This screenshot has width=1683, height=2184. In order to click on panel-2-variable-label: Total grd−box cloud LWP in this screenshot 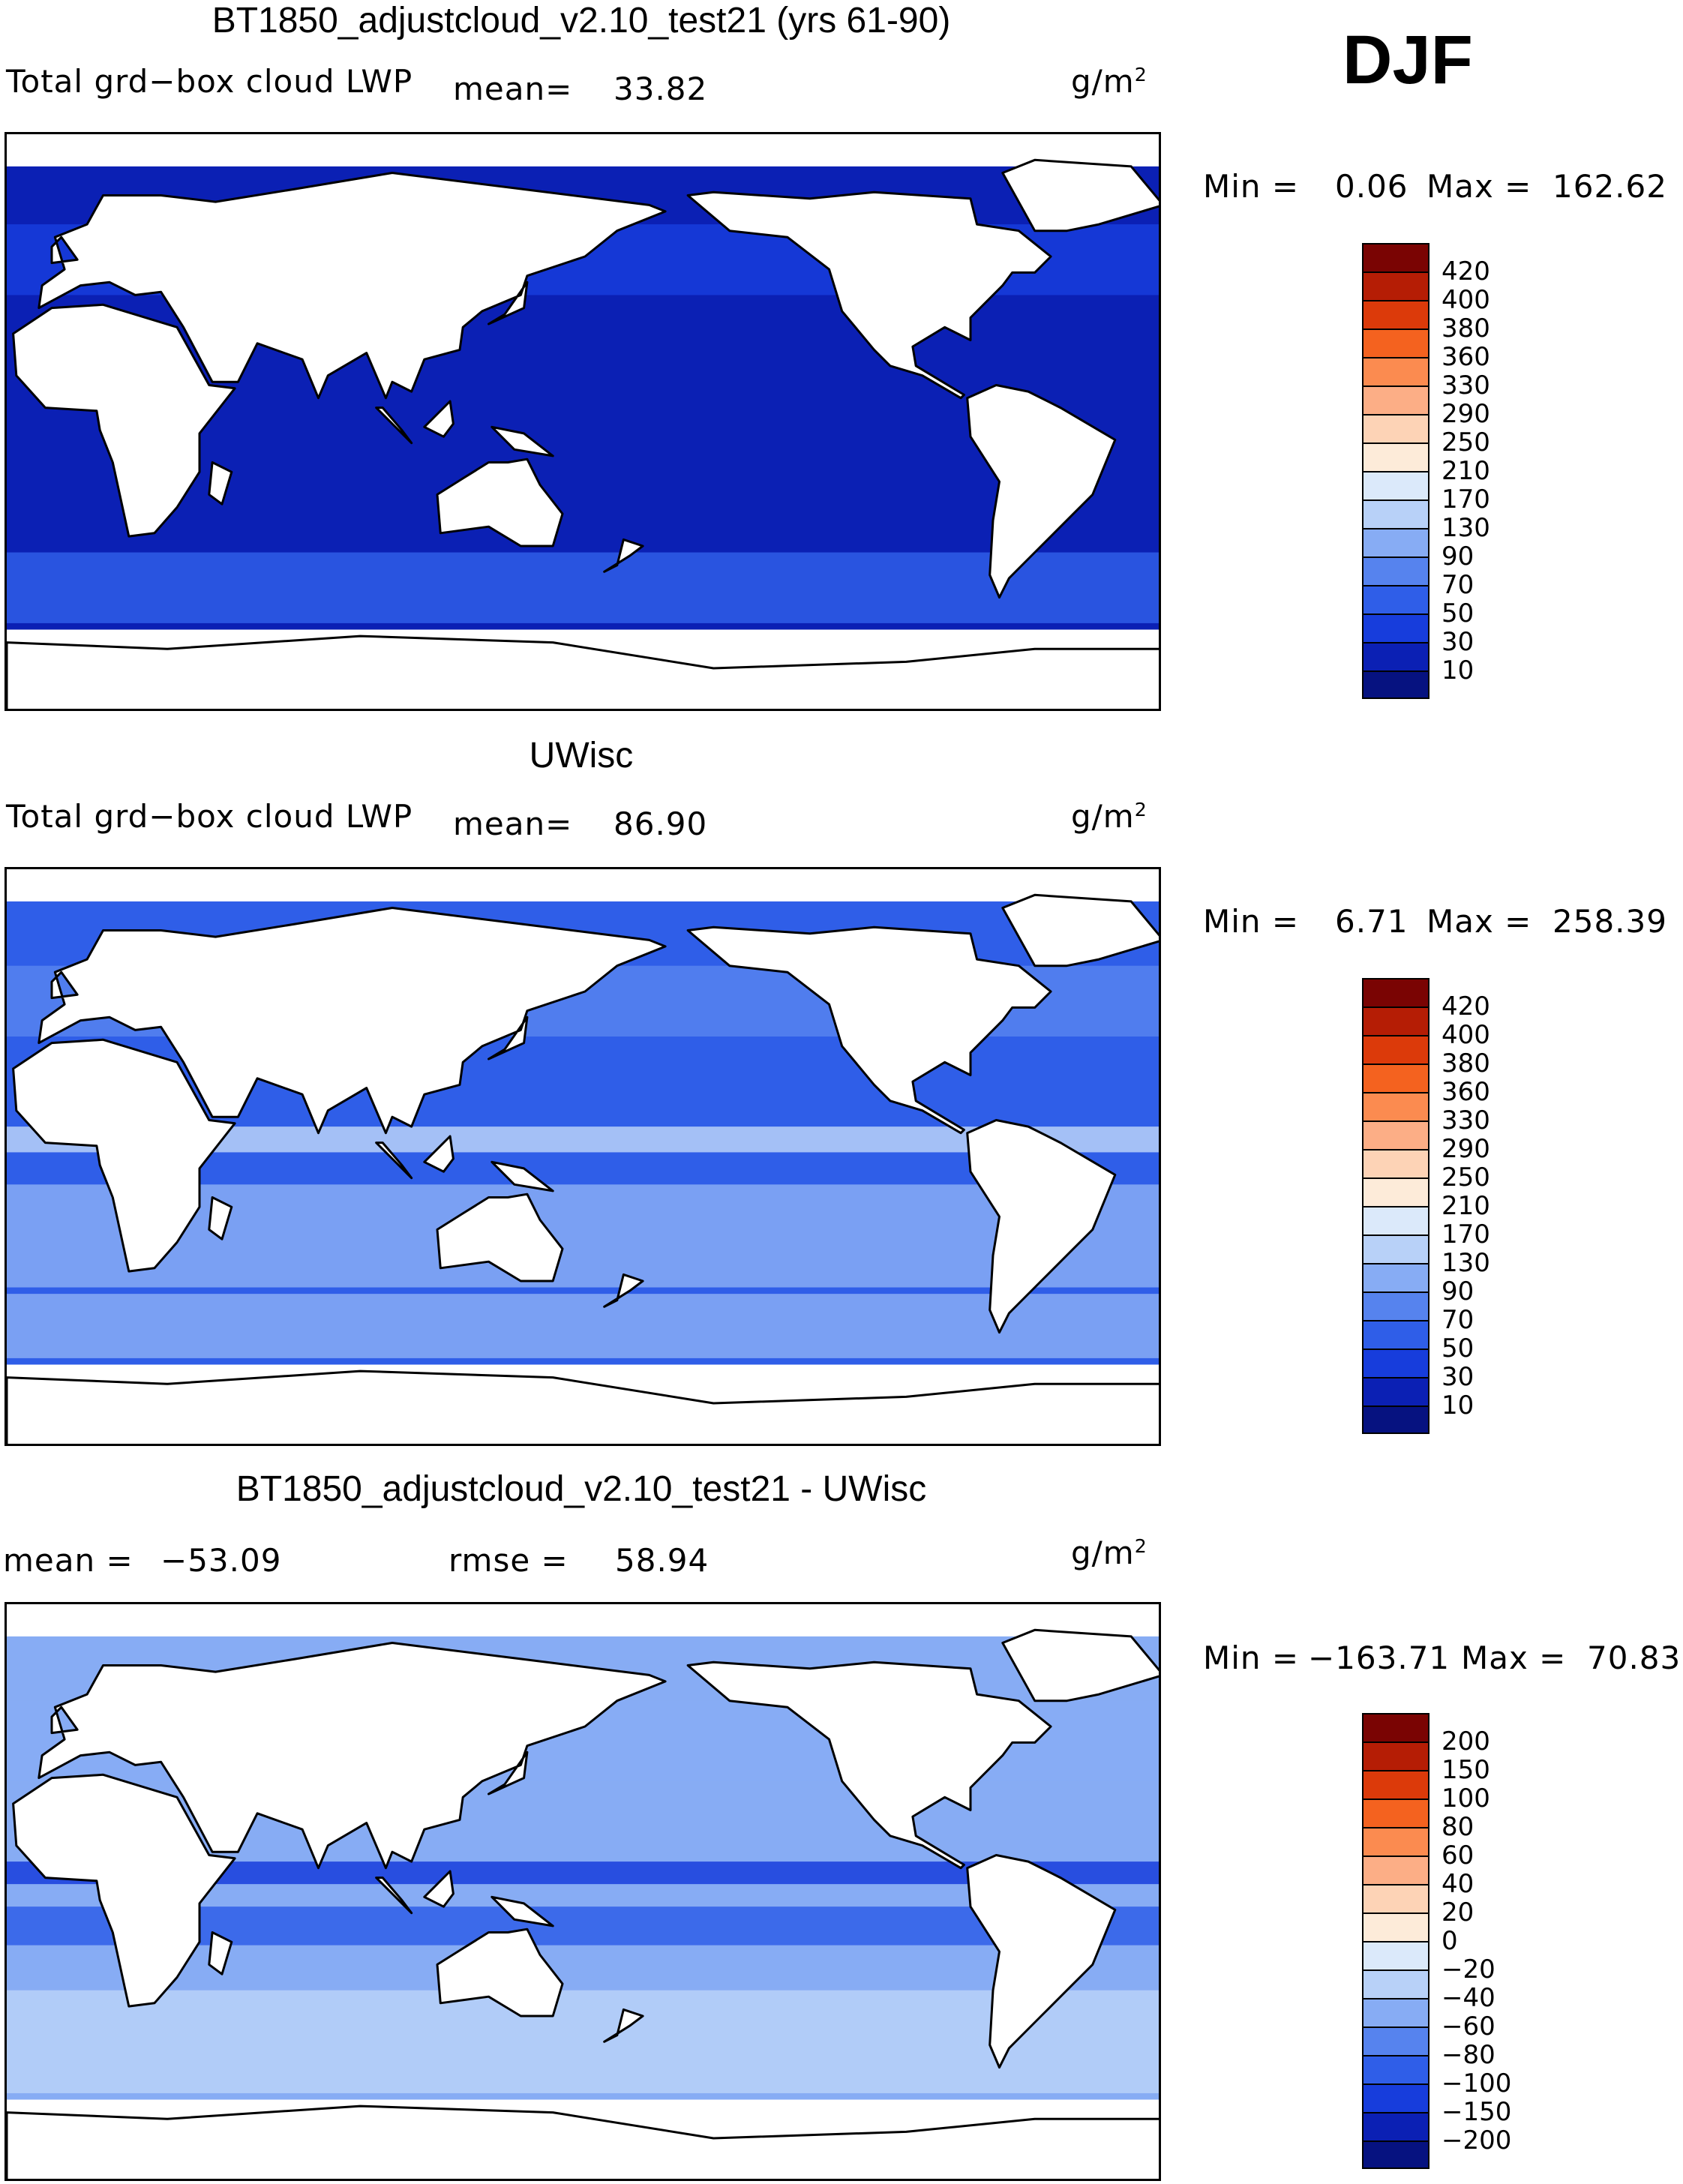, I will do `click(209, 816)`.